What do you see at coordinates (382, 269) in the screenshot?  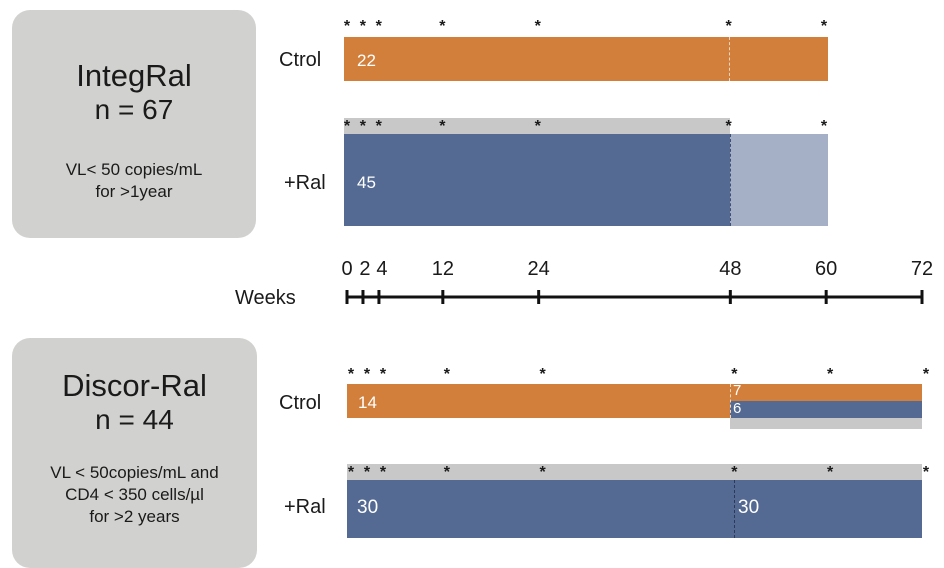 I see `axis-tick-label: 4` at bounding box center [382, 269].